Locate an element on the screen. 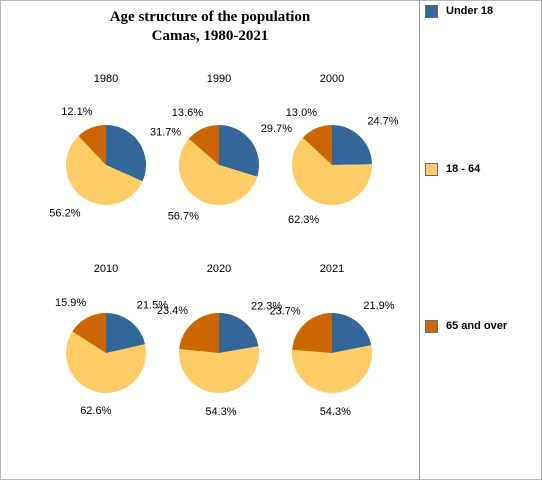  pie-year-label: 2010 is located at coordinates (106, 269).